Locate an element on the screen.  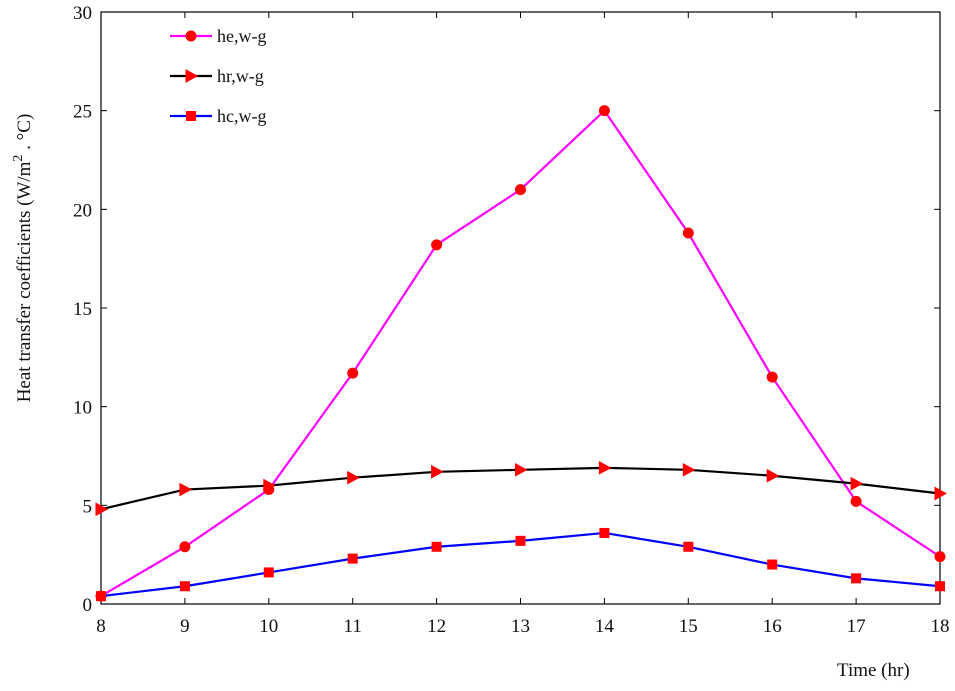
legend-item: he,w-g is located at coordinates (218, 36).